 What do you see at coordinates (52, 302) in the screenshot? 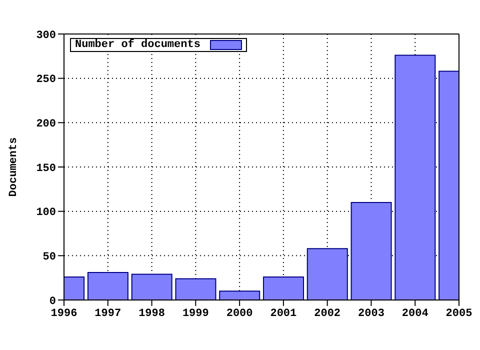
I see `y-tick-label: 0` at bounding box center [52, 302].